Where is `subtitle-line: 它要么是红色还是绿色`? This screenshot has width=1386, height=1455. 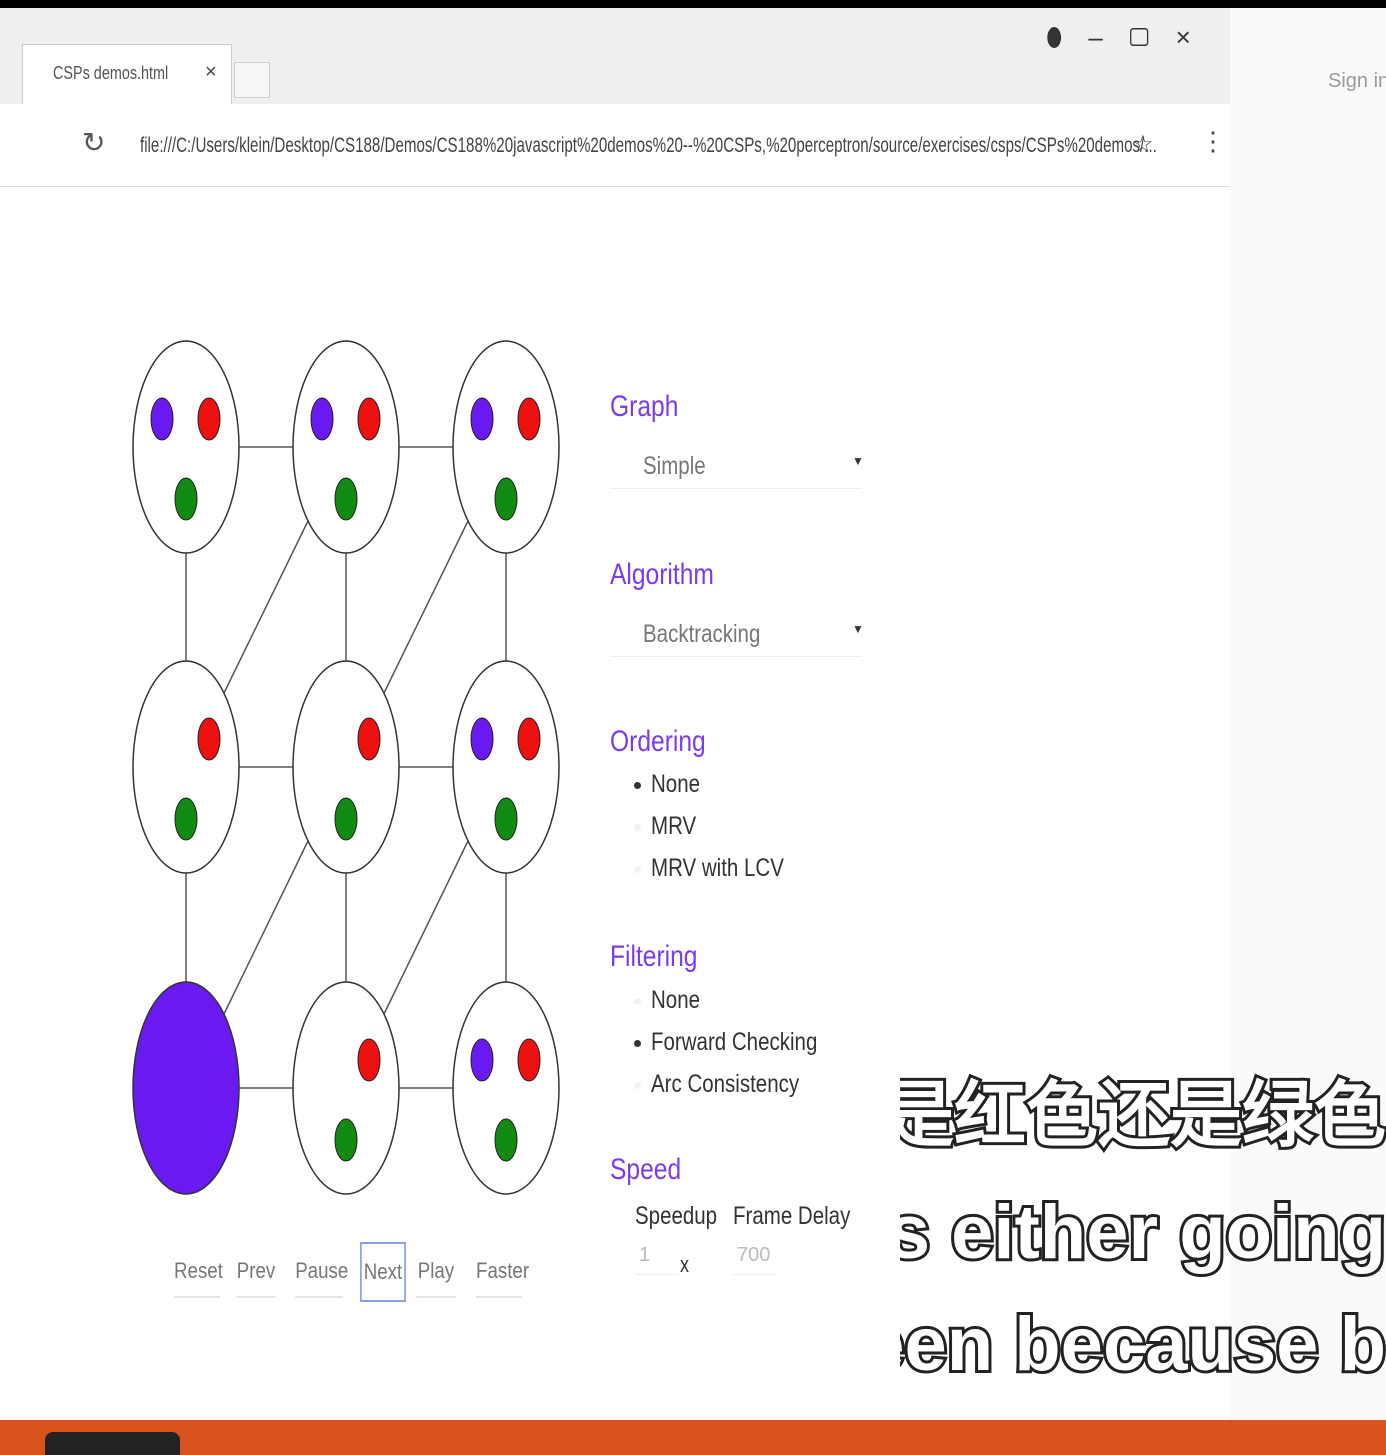 subtitle-line: 它要么是红色还是绿色 is located at coordinates (1143, 1116).